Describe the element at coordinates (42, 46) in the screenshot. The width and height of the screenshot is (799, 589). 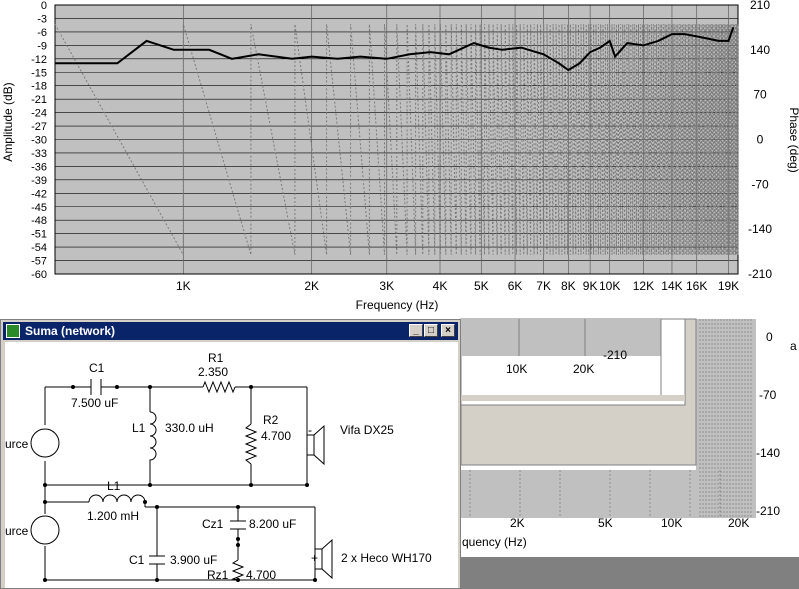
I see `y-tick-left: -9` at that location.